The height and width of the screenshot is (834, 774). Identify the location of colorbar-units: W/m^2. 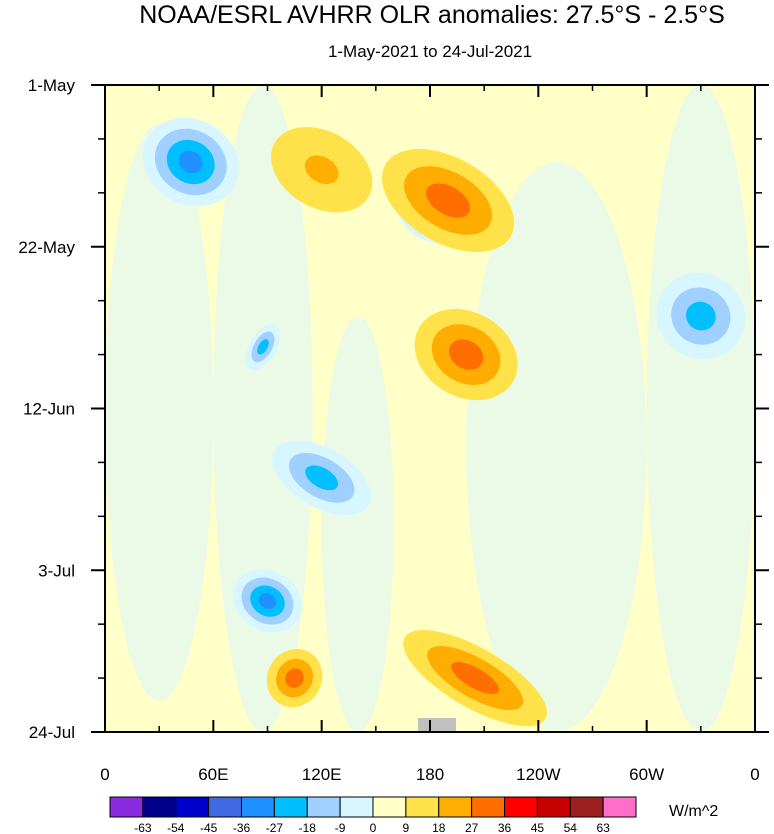
(693, 811).